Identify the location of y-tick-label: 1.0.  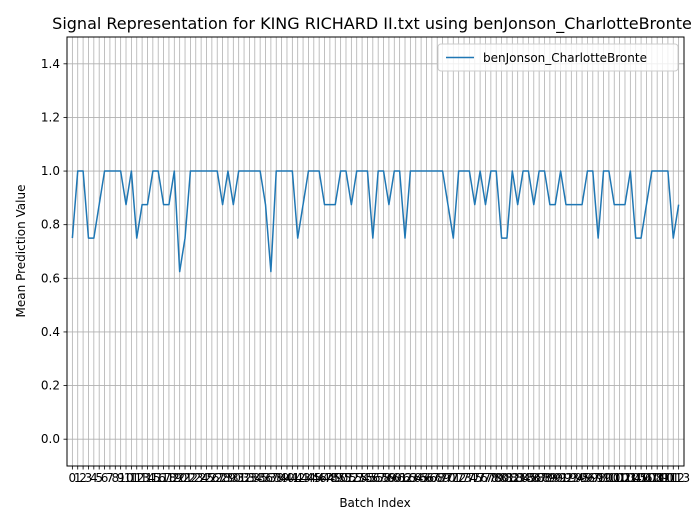
(50, 171).